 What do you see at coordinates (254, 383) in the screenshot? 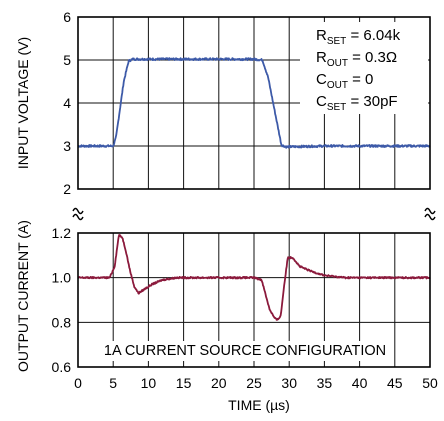
I see `x-tick-label-5: 25` at bounding box center [254, 383].